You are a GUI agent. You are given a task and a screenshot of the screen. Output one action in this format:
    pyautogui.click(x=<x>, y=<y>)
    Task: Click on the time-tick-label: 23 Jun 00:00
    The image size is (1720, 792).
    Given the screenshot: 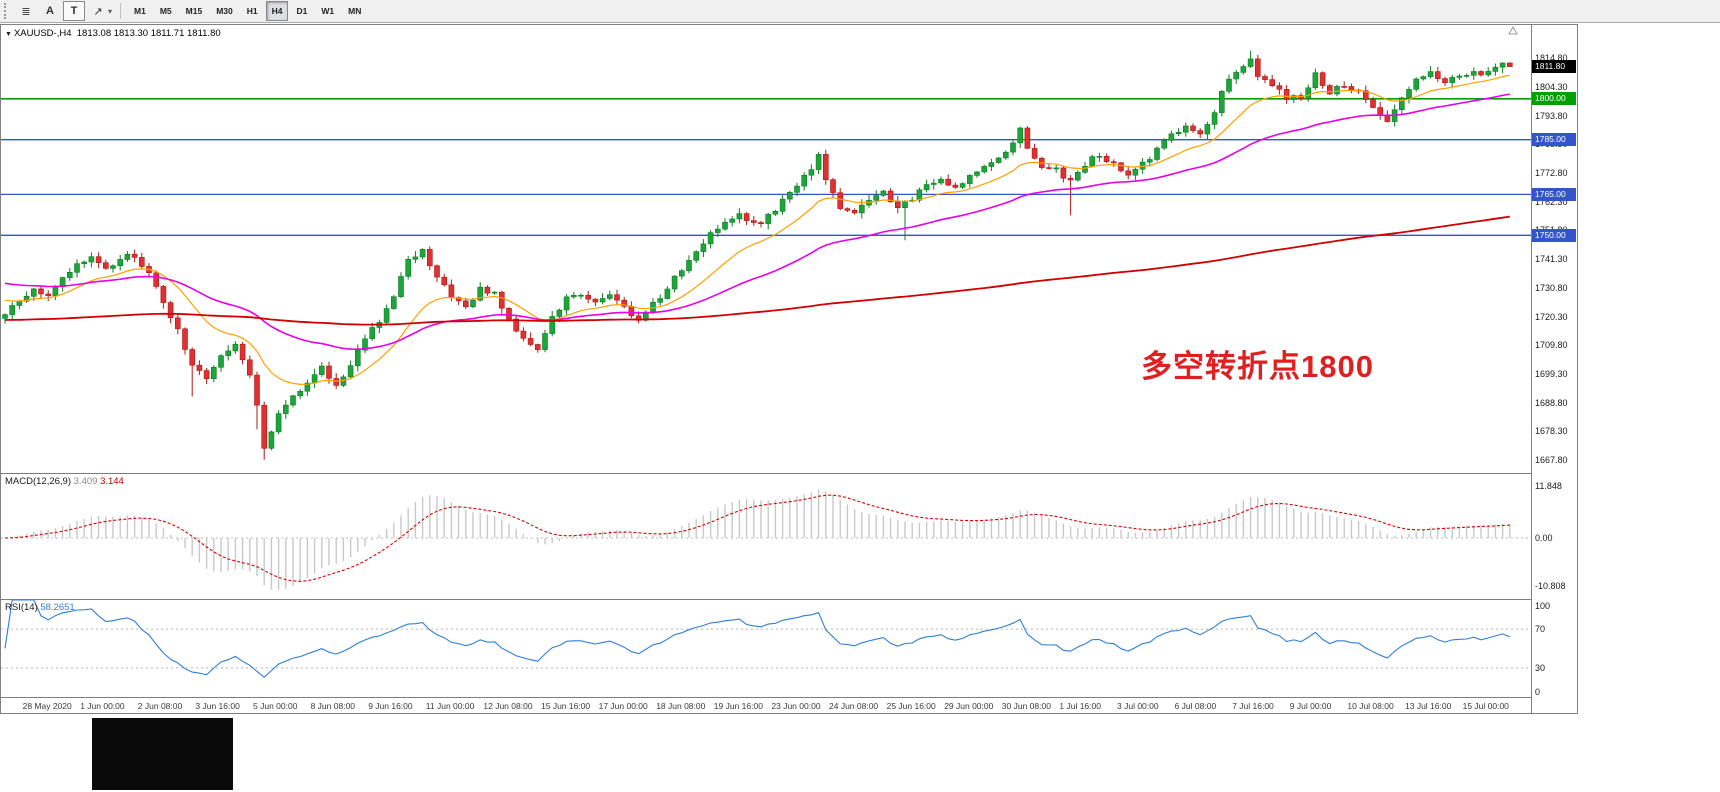 What is the action you would take?
    pyautogui.click(x=796, y=706)
    